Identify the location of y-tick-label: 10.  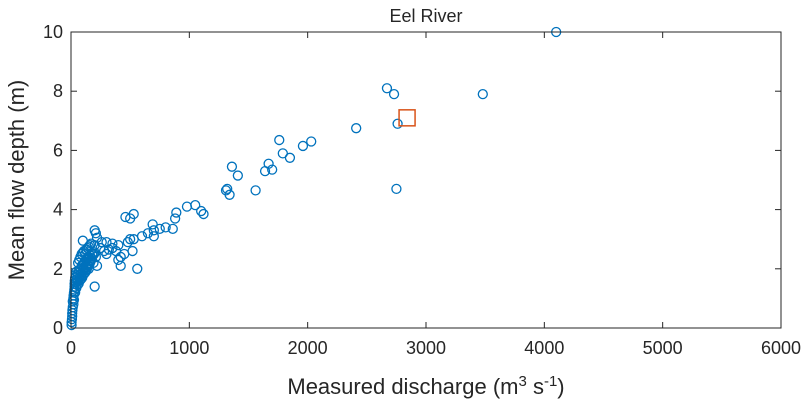
(53, 32).